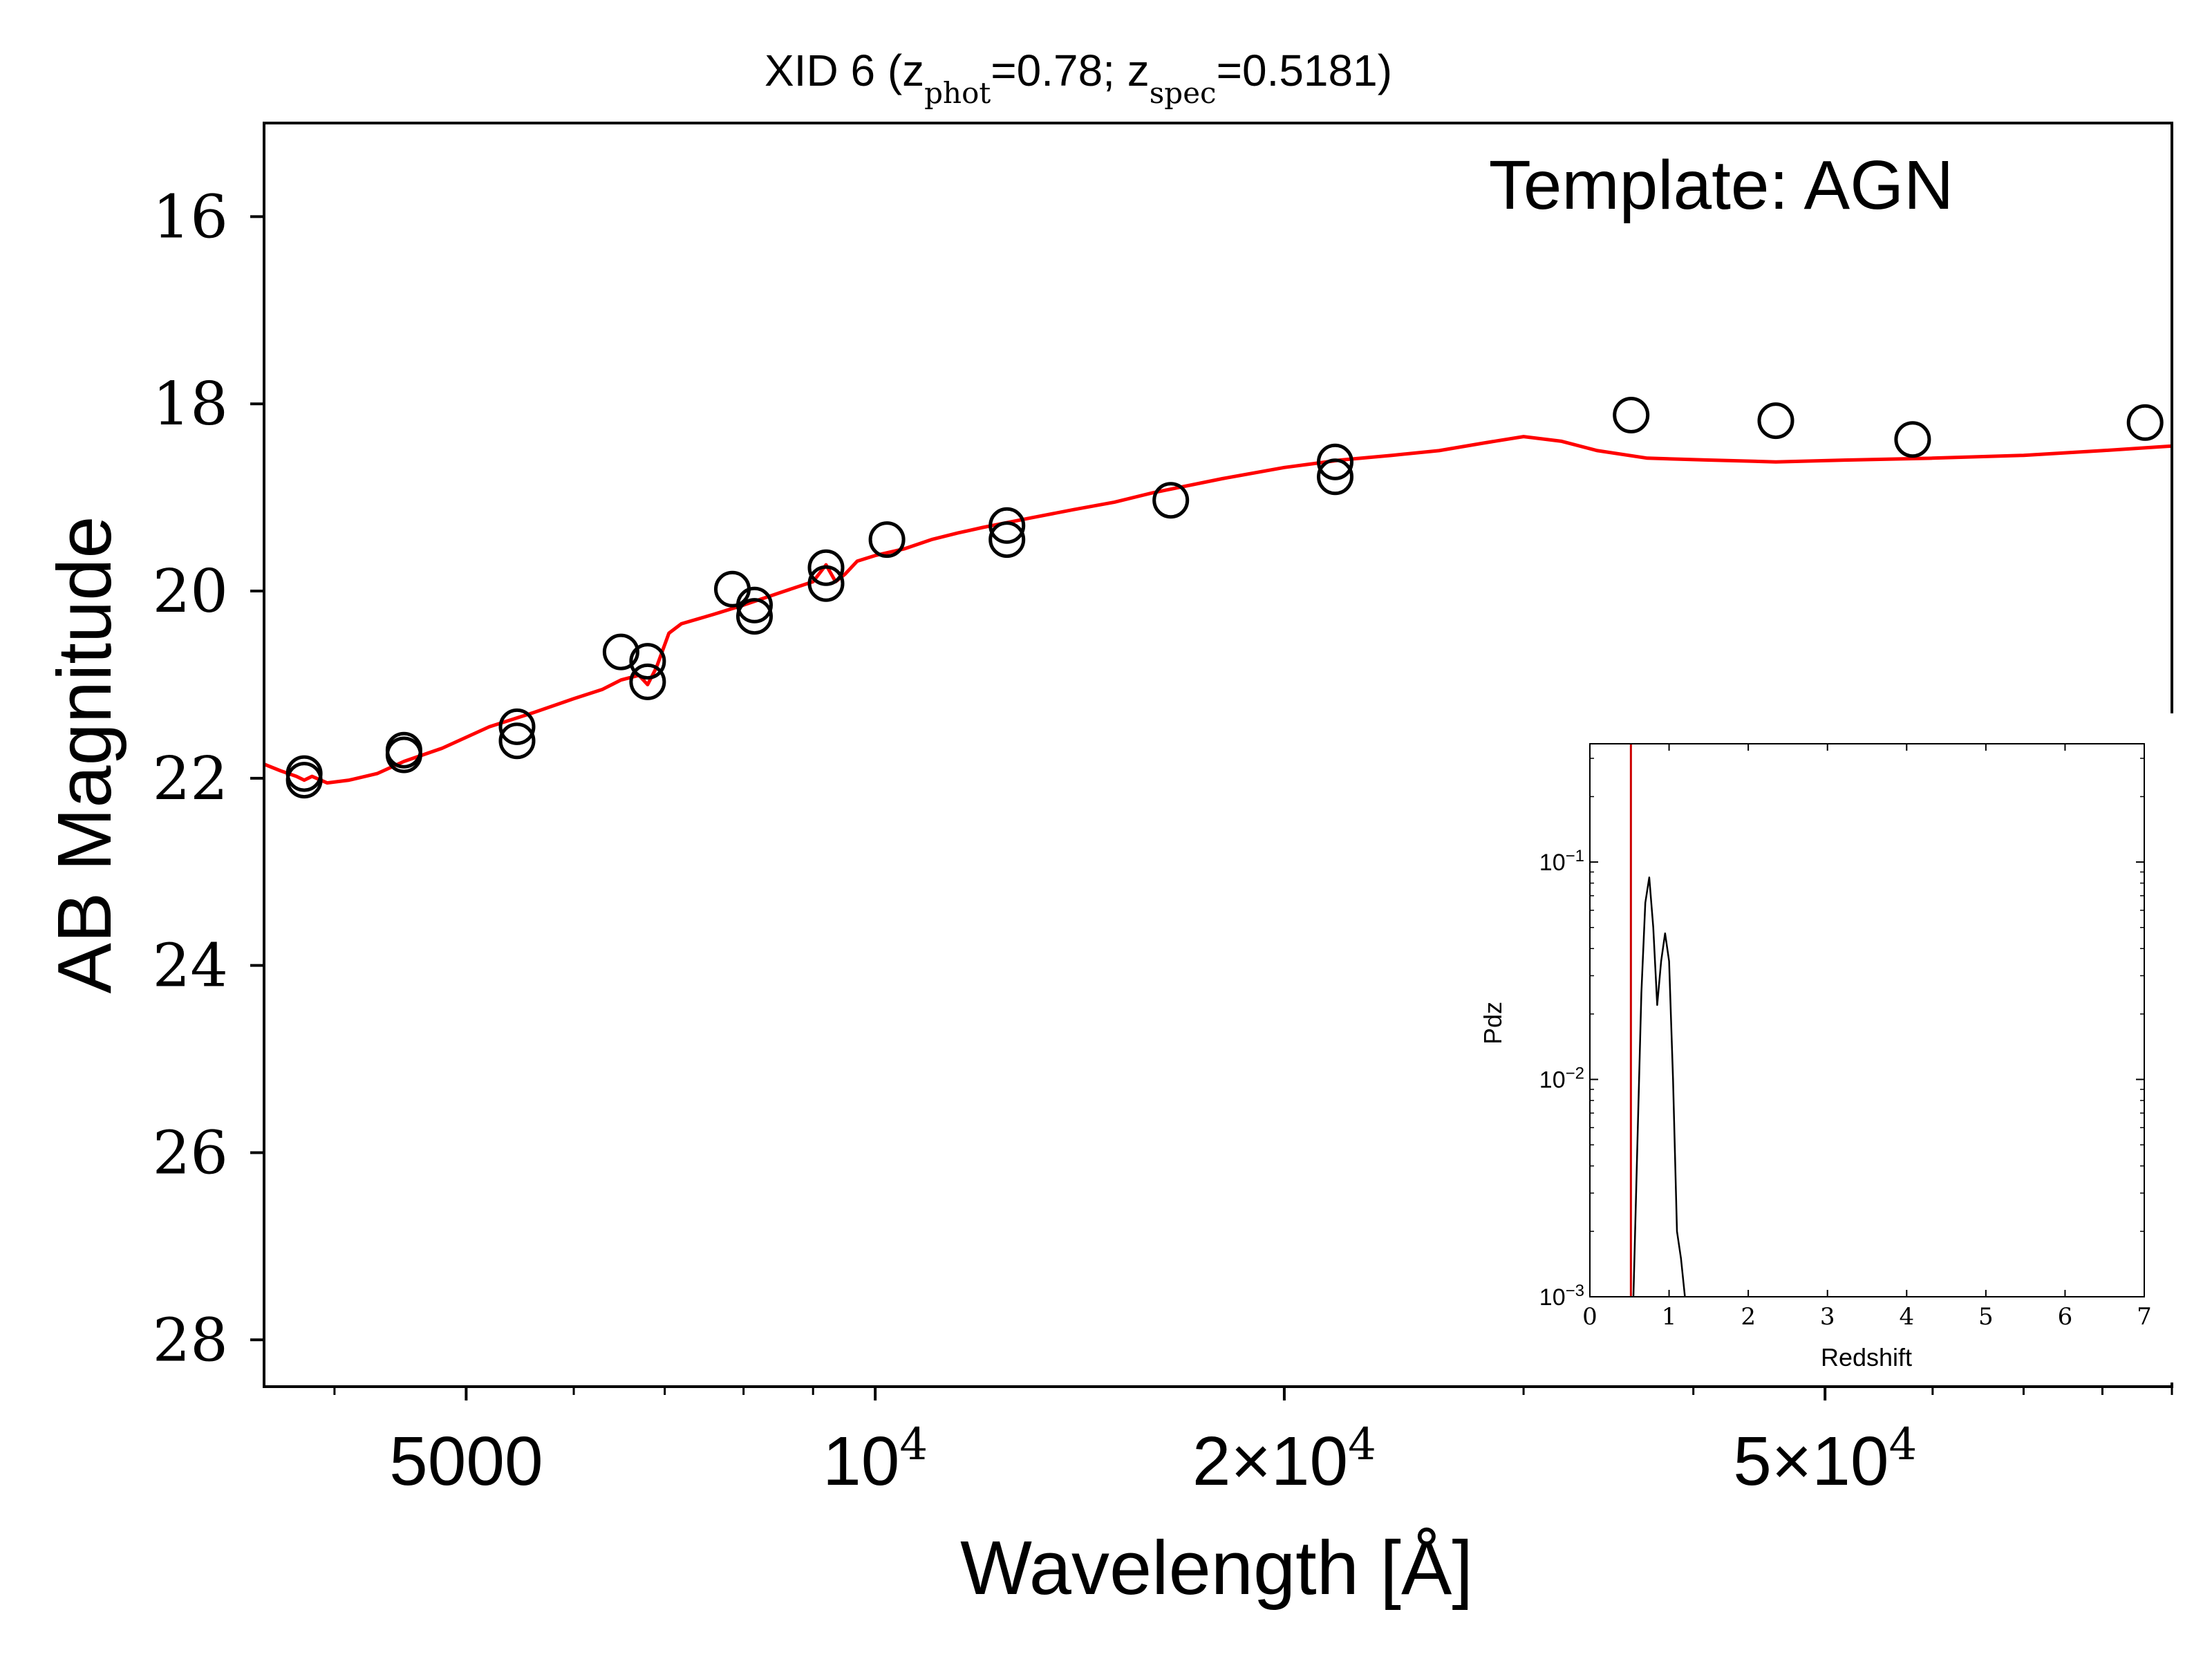 The width and height of the screenshot is (2212, 1659). Describe the element at coordinates (1670, 1317) in the screenshot. I see `inset-x-tick-label: 1` at that location.